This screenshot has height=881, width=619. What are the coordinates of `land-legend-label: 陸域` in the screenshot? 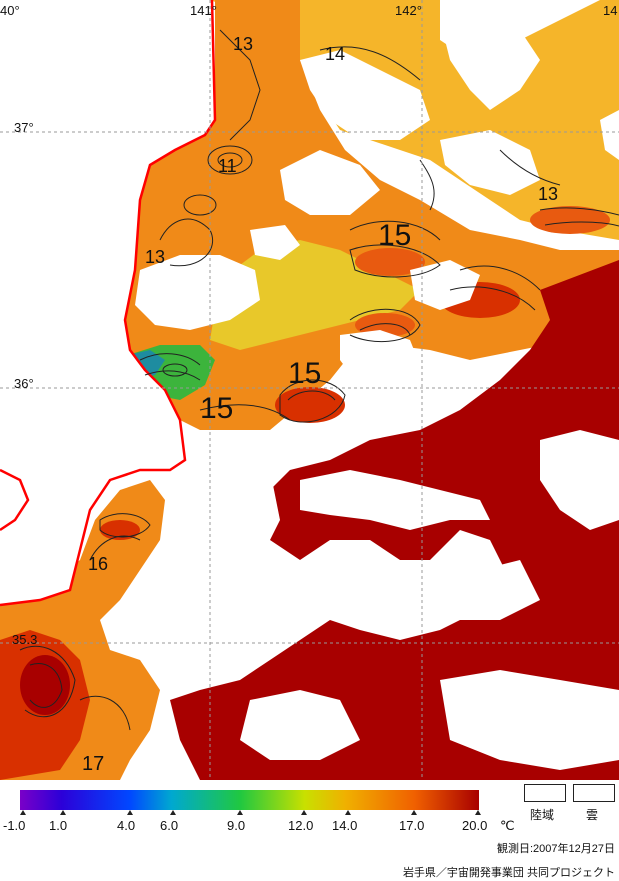 It's located at (542, 815).